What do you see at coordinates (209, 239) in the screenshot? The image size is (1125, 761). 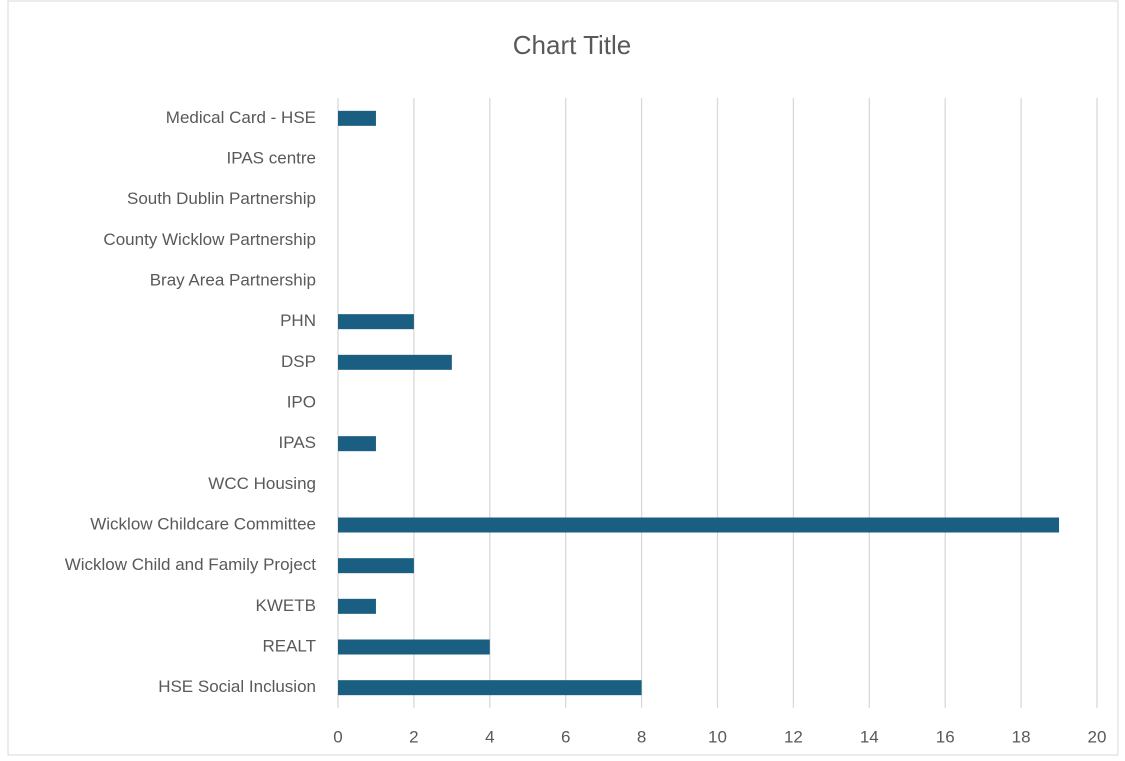 I see `y-tick-label: County Wicklow Partnership` at bounding box center [209, 239].